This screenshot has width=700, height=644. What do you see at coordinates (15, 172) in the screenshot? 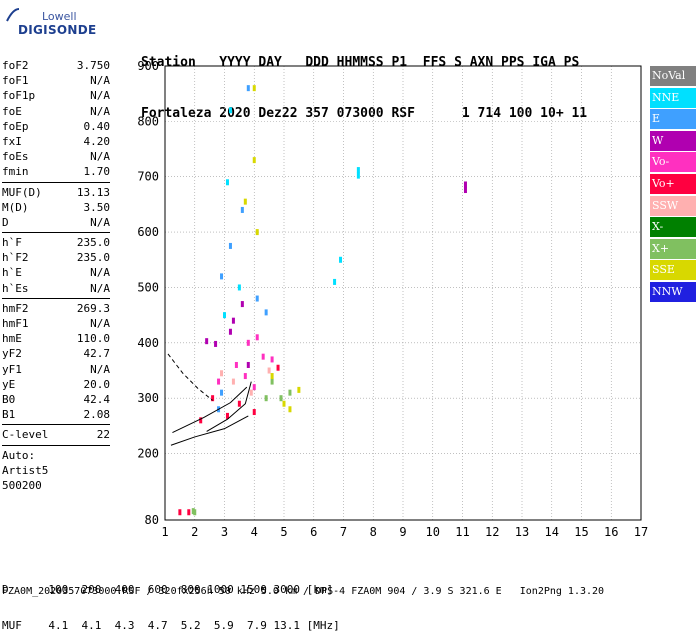
I see `param-name: fmin` at bounding box center [15, 172].